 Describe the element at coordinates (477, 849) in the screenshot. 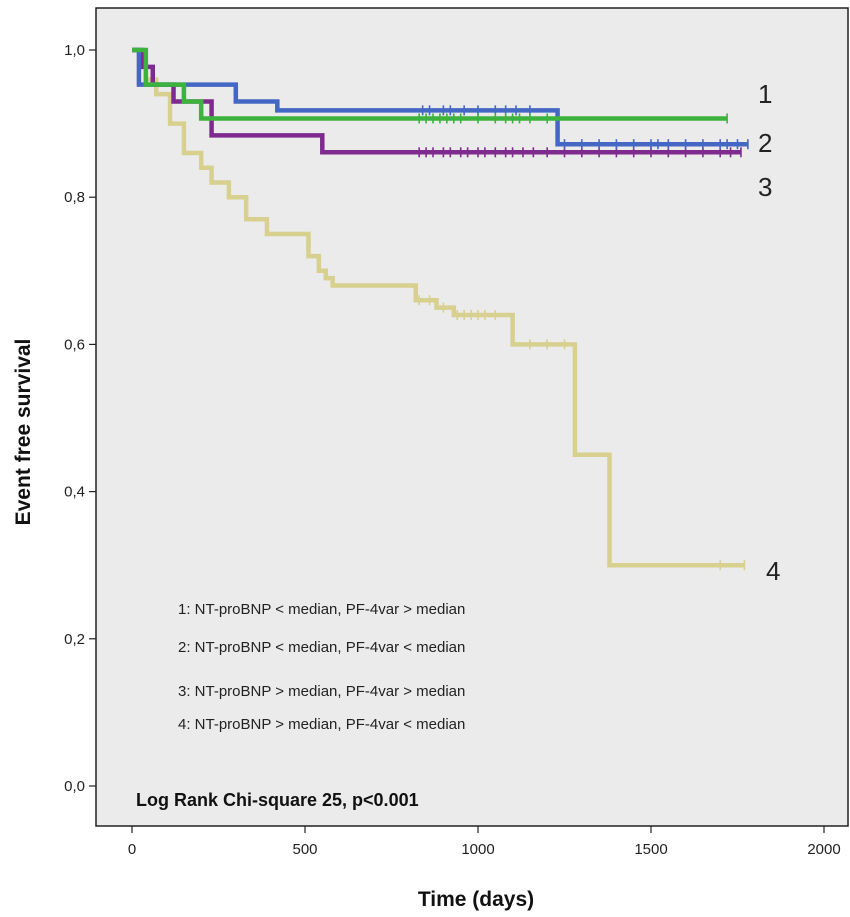

I see `x-tick-label-2: 1000` at that location.